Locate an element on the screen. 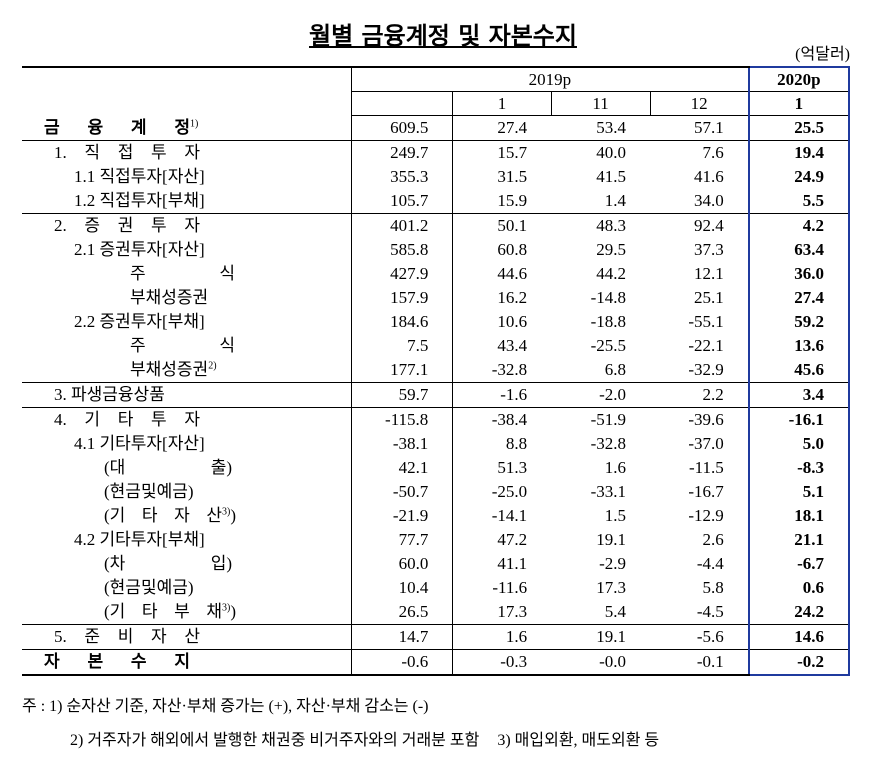  row-label: 주 식 is located at coordinates (182, 345).